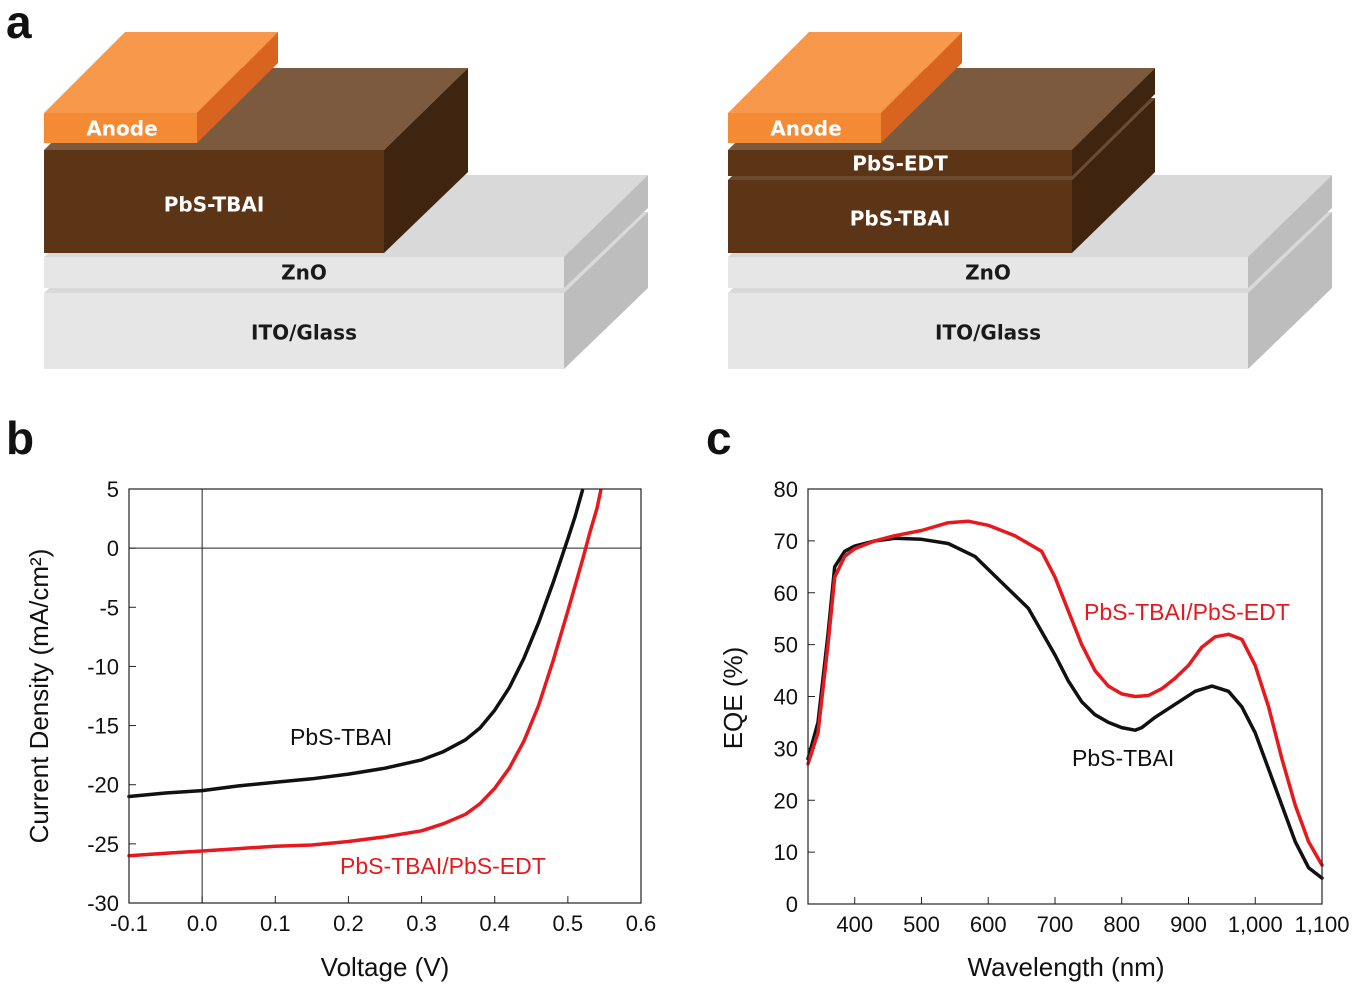 Image resolution: width=1369 pixels, height=985 pixels. What do you see at coordinates (1321, 924) in the screenshot?
I see `c-xtick-label: 1,100` at bounding box center [1321, 924].